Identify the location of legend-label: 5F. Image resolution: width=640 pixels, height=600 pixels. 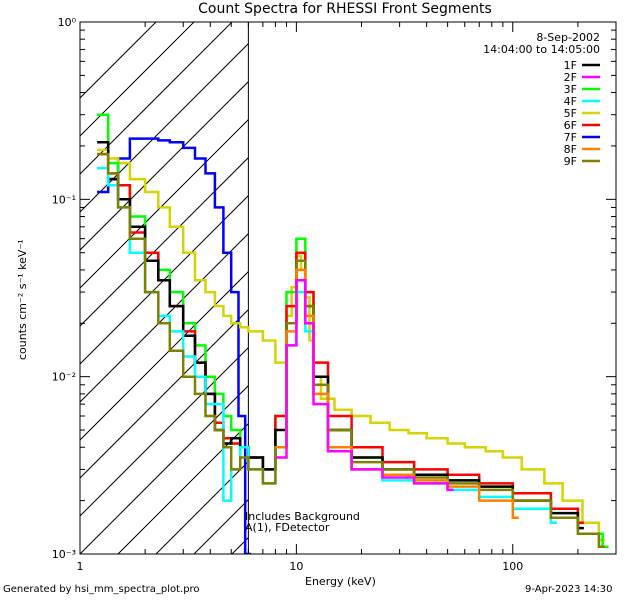
(570, 113).